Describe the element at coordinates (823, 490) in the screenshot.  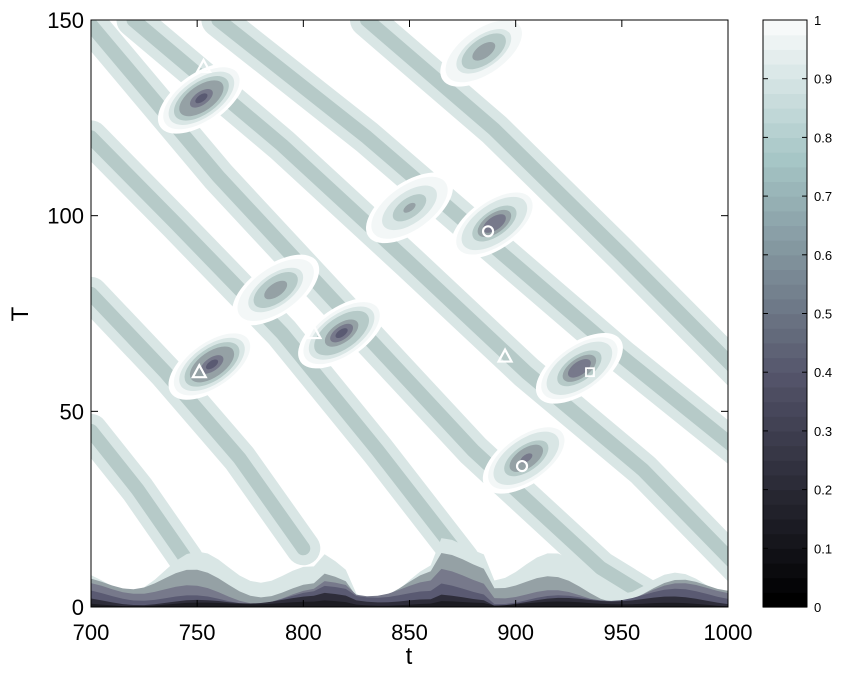
I see `colorbar-tick-label: 0.2` at that location.